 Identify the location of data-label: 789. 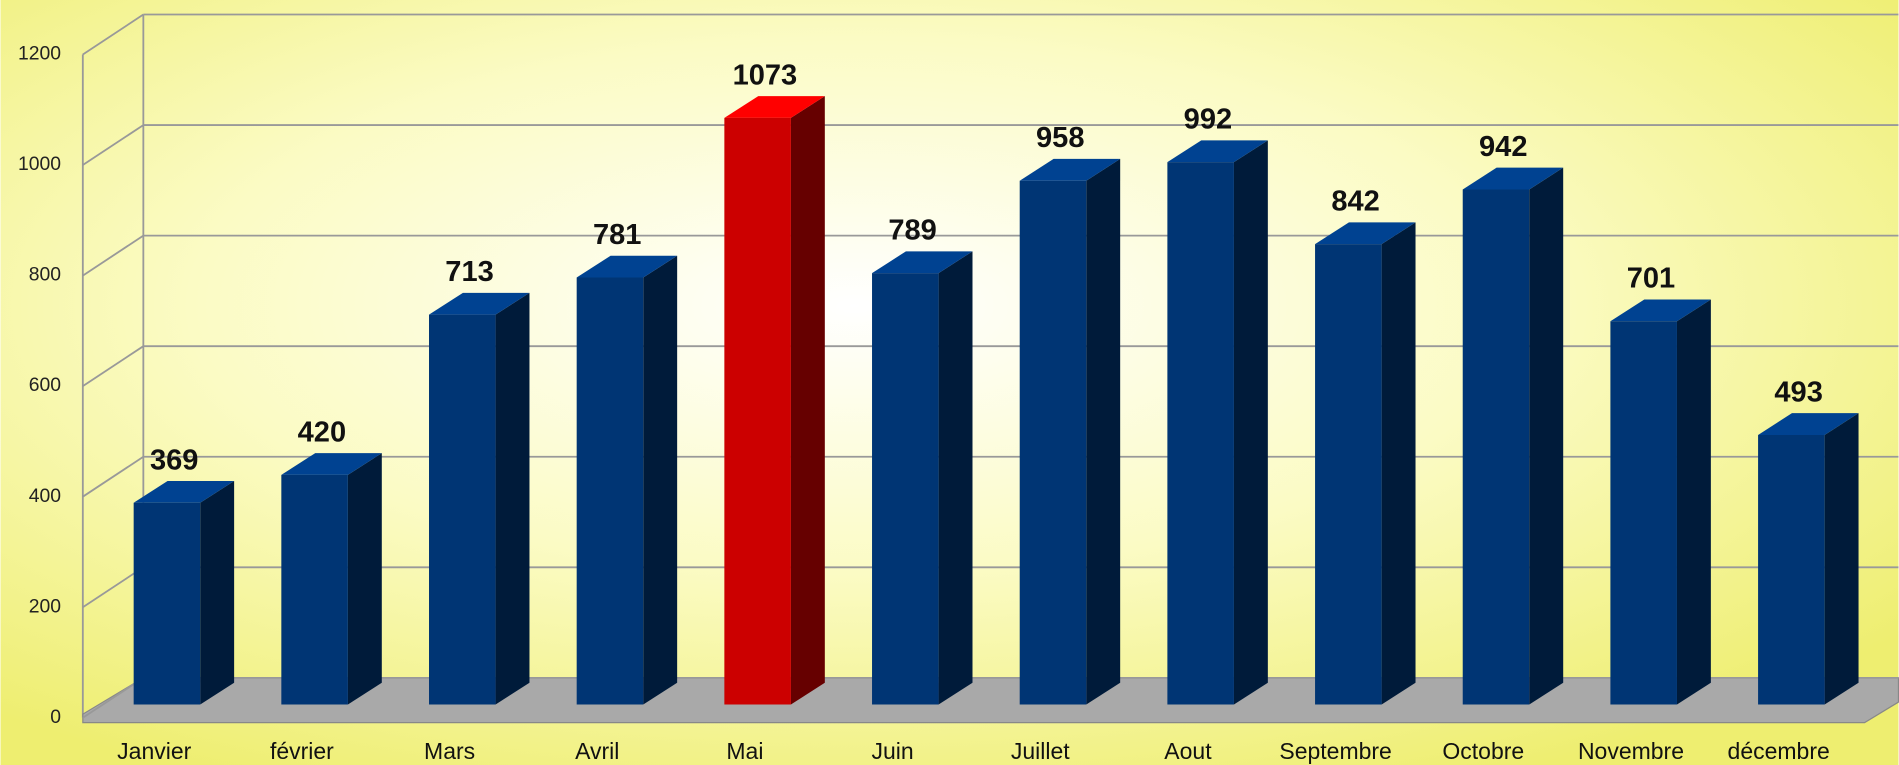
(912, 231).